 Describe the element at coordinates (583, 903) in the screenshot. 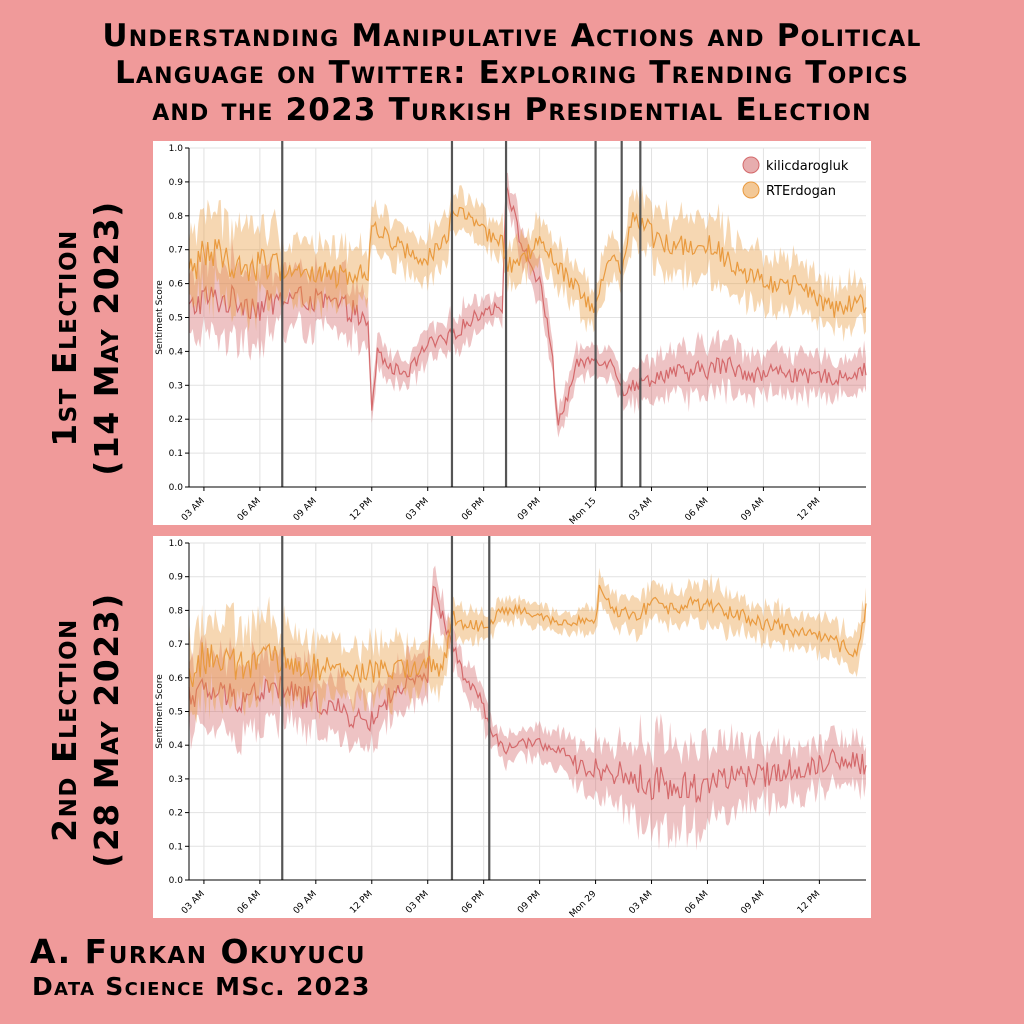

I see `x-tick-label: Mon 29` at that location.